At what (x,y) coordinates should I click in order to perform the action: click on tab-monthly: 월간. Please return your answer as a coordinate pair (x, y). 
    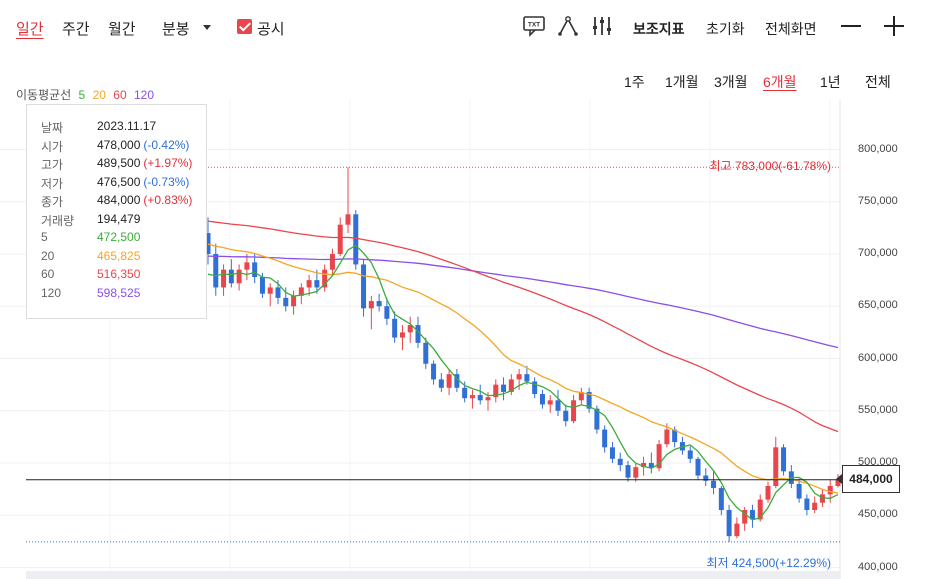
    Looking at the image, I should click on (122, 29).